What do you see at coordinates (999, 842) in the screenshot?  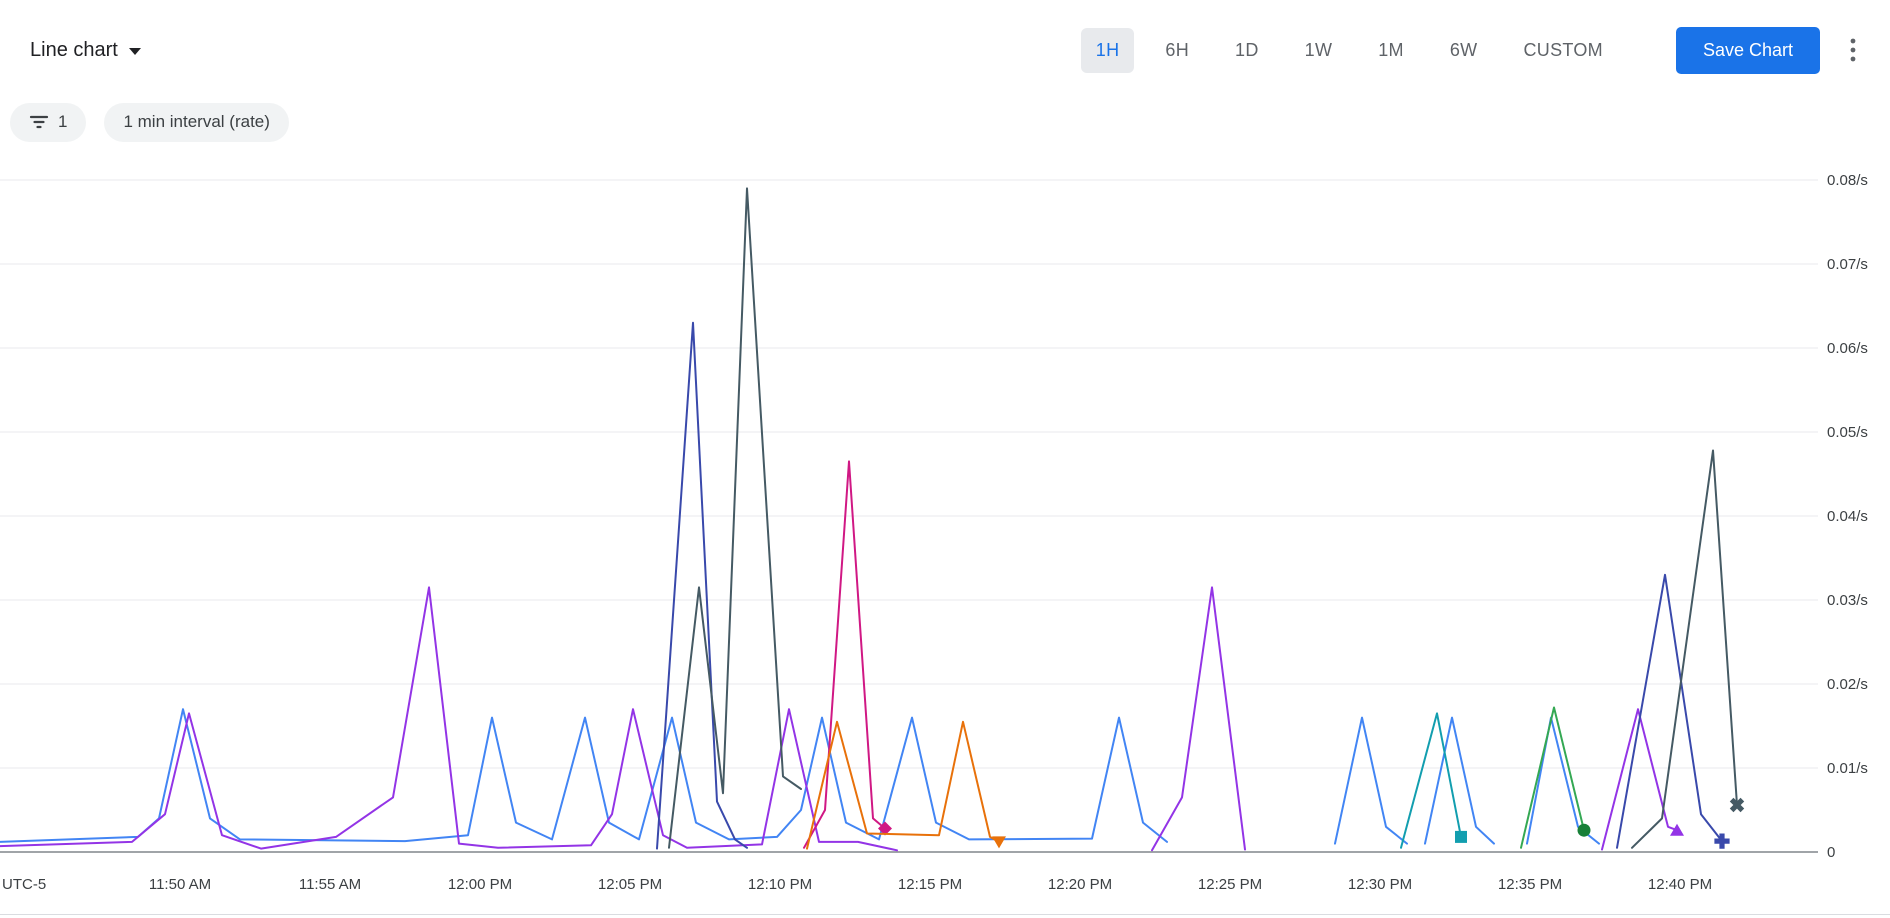 I see `triangle-down-marker` at bounding box center [999, 842].